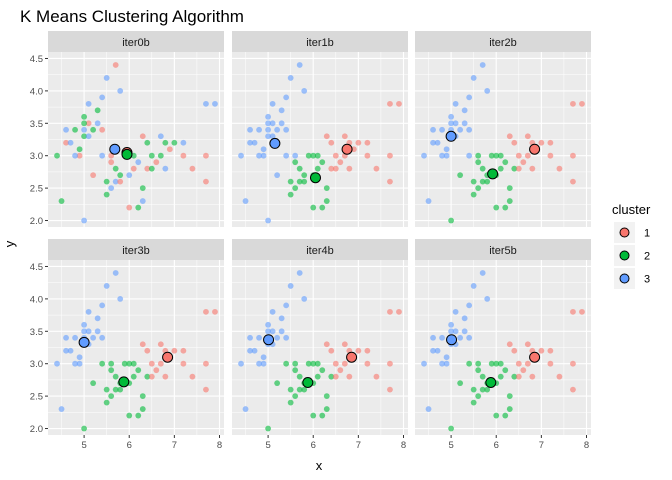 This screenshot has height=480, width=672. Describe the element at coordinates (36, 429) in the screenshot. I see `y-tick-label: 2.0` at that location.